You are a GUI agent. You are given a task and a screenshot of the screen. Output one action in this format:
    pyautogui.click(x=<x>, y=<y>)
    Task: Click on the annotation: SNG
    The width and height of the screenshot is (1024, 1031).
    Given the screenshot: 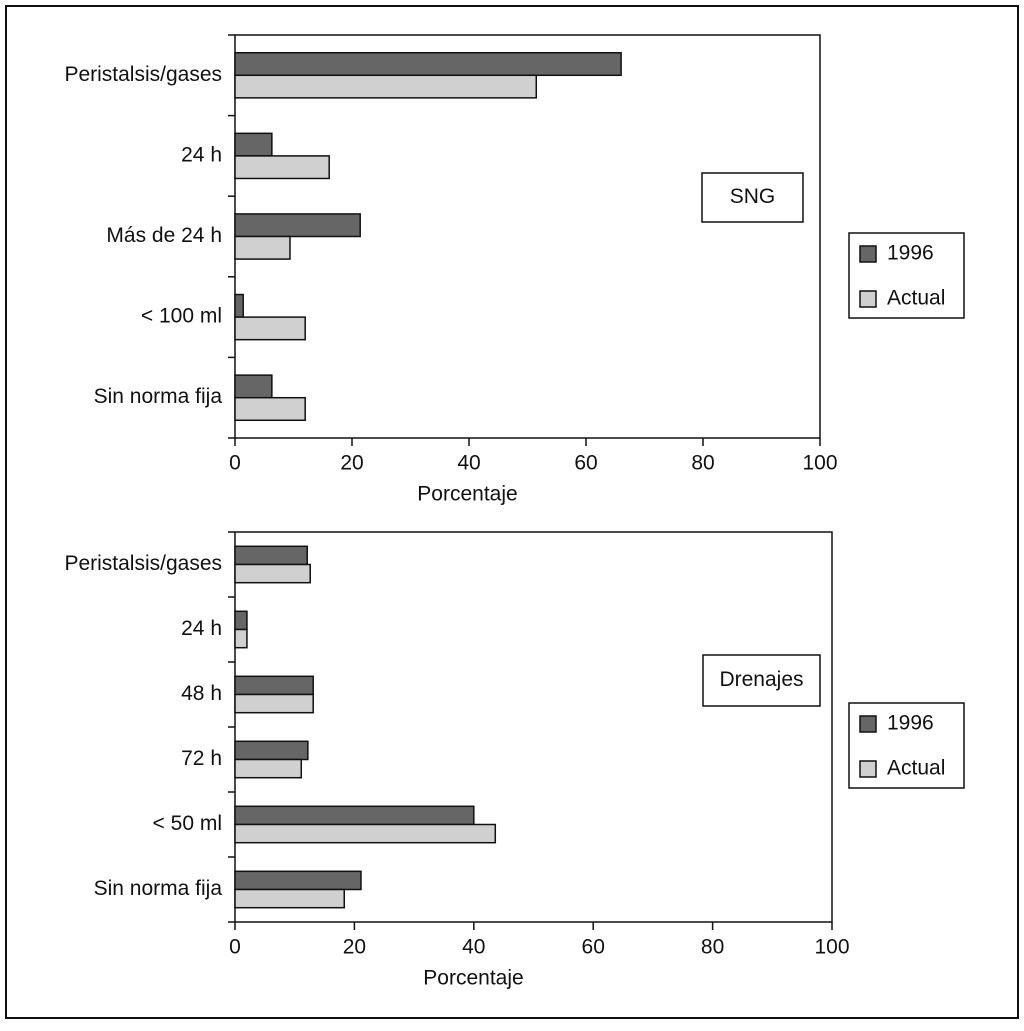 What is the action you would take?
    pyautogui.click(x=753, y=196)
    